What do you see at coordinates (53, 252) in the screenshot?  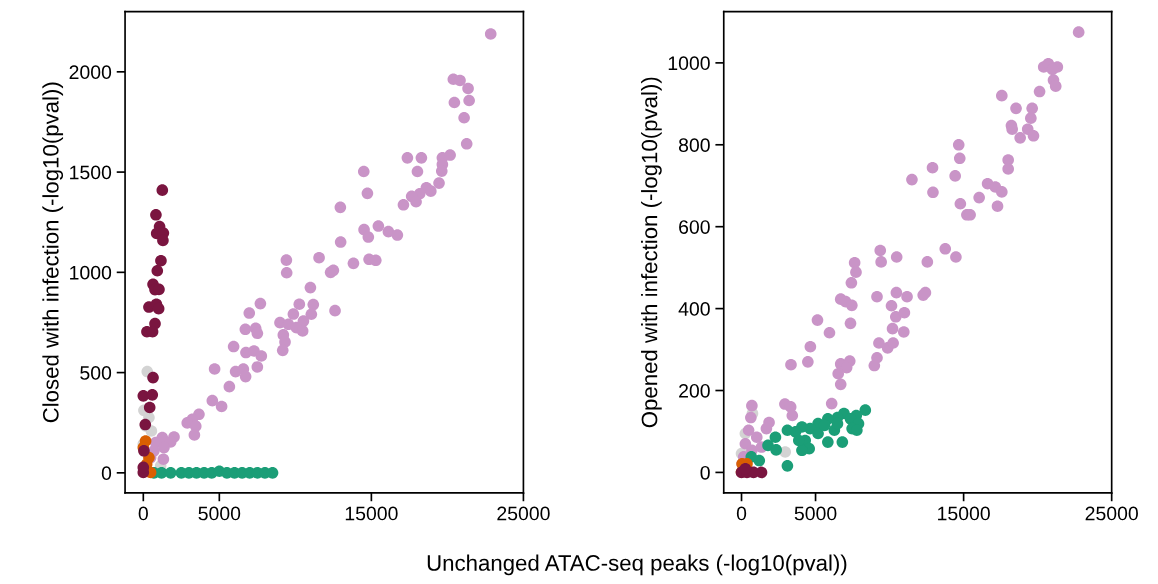 I see `y-axis-title: Closed with infection (-log10(pval))` at bounding box center [53, 252].